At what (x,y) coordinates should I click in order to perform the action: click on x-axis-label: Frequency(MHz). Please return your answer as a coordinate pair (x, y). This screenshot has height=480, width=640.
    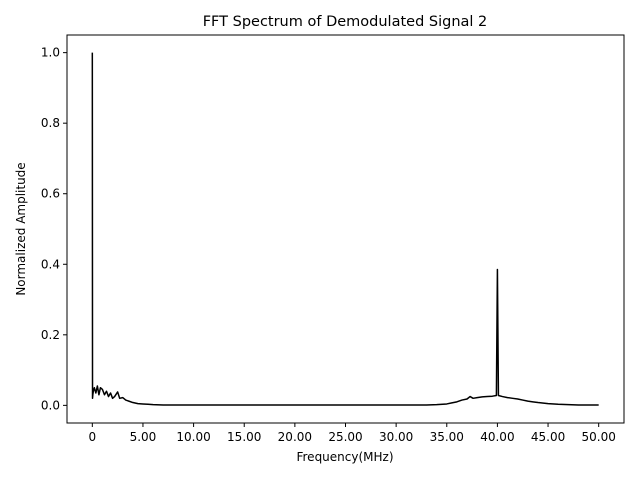
    Looking at the image, I should click on (344, 457).